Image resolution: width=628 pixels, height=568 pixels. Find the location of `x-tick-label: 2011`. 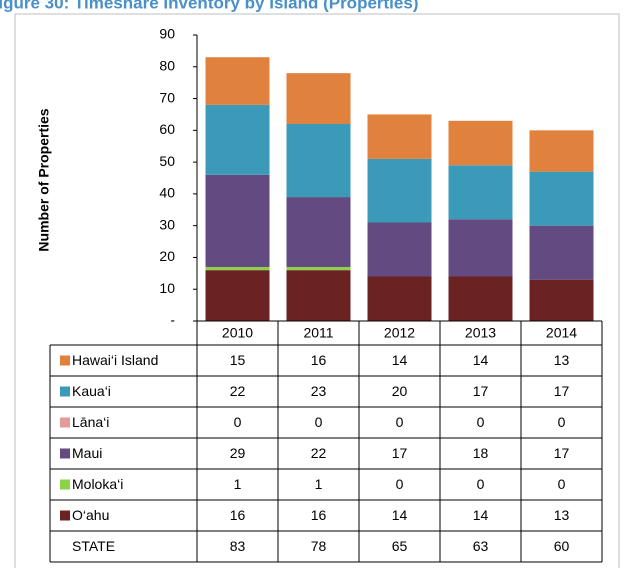

x-tick-label: 2011 is located at coordinates (318, 333).